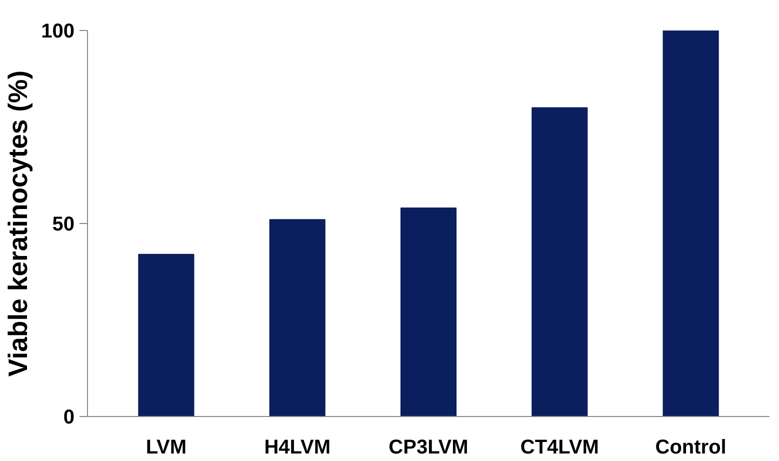 Image resolution: width=779 pixels, height=461 pixels. Describe the element at coordinates (559, 447) in the screenshot. I see `x-tick-label: CT4LVM` at that location.